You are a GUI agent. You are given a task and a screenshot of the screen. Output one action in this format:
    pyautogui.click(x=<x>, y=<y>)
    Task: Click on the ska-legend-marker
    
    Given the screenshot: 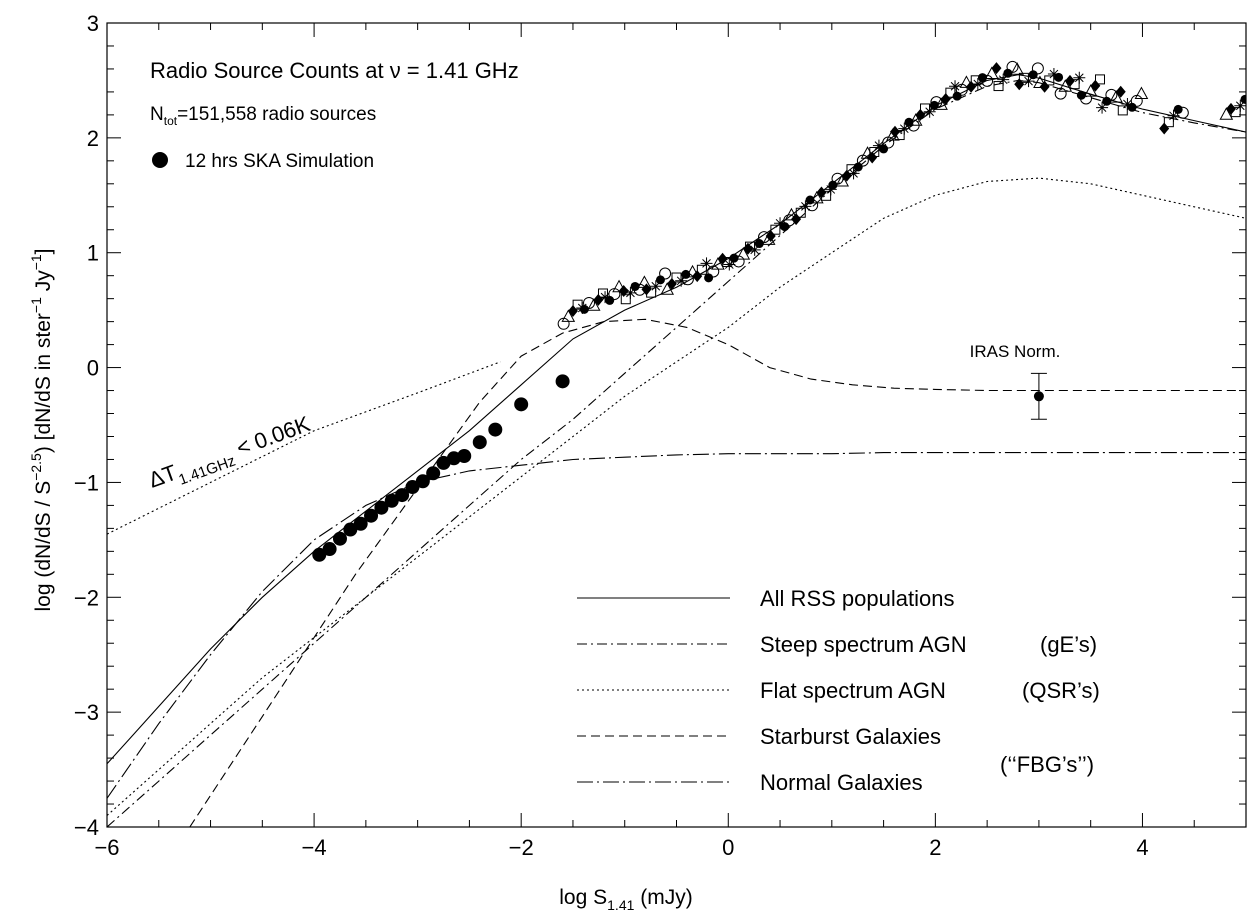 What is the action you would take?
    pyautogui.click(x=160, y=160)
    